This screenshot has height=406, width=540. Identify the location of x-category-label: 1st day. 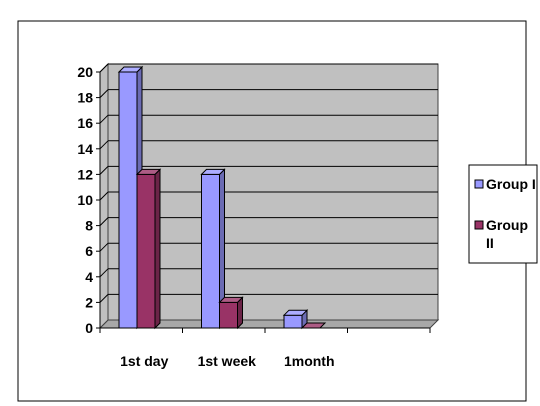
(144, 361).